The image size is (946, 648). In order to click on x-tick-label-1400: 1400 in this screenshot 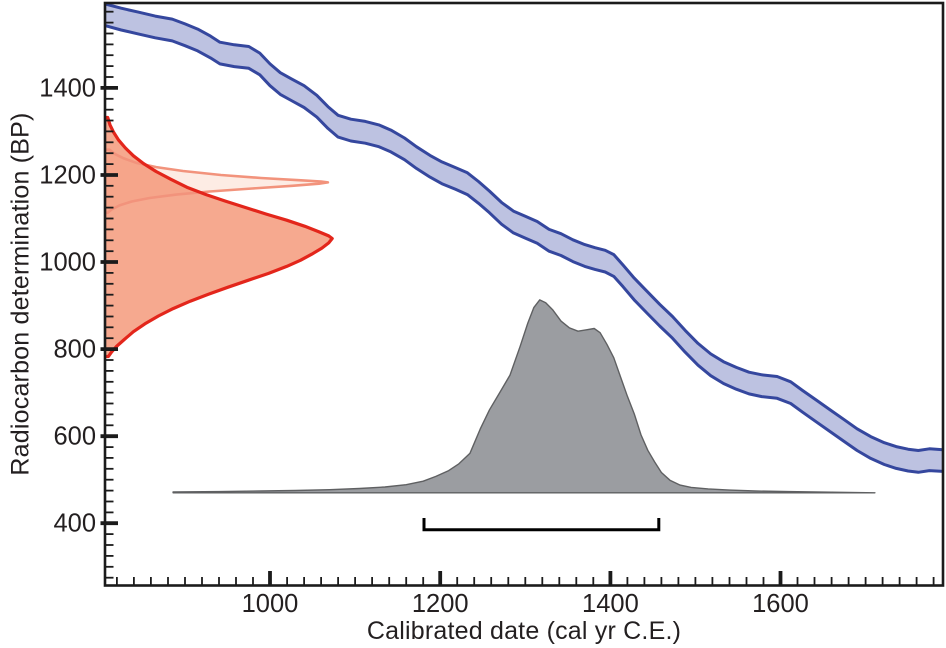, I will do `click(610, 604)`.